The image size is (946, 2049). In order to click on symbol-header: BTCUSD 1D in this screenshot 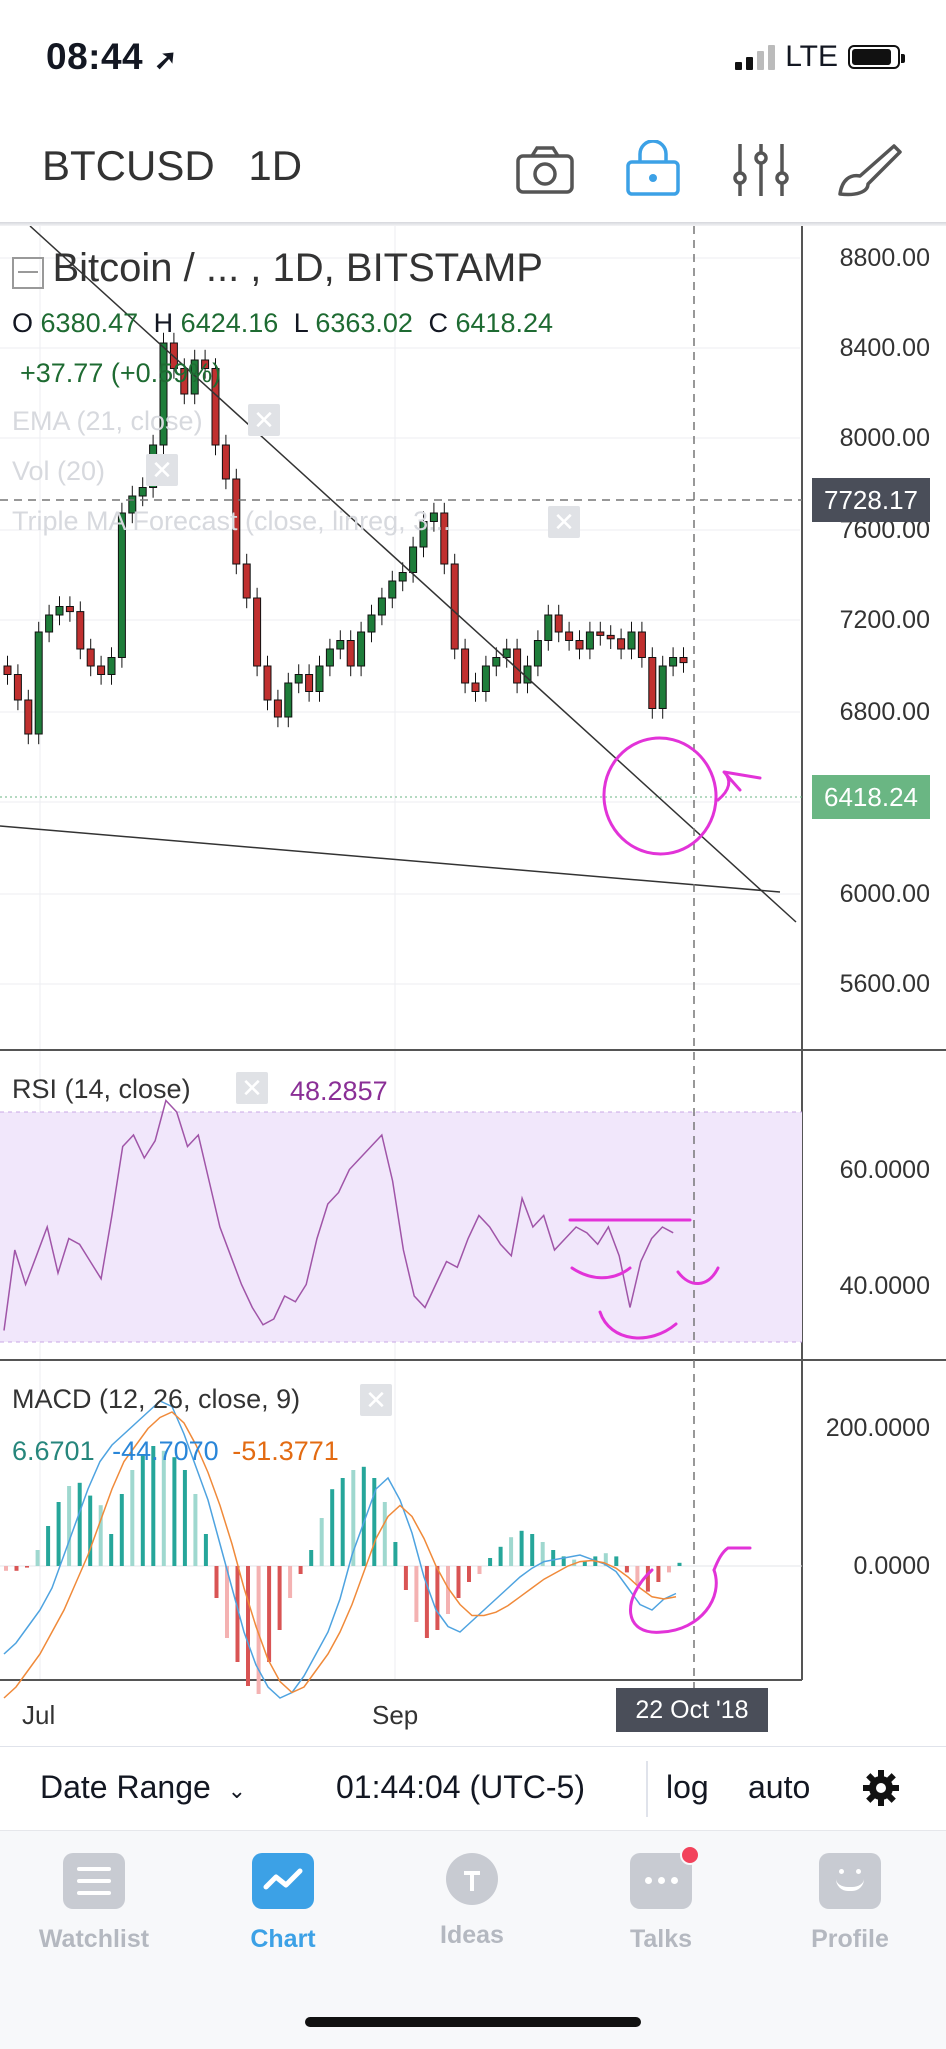, I will do `click(172, 166)`.